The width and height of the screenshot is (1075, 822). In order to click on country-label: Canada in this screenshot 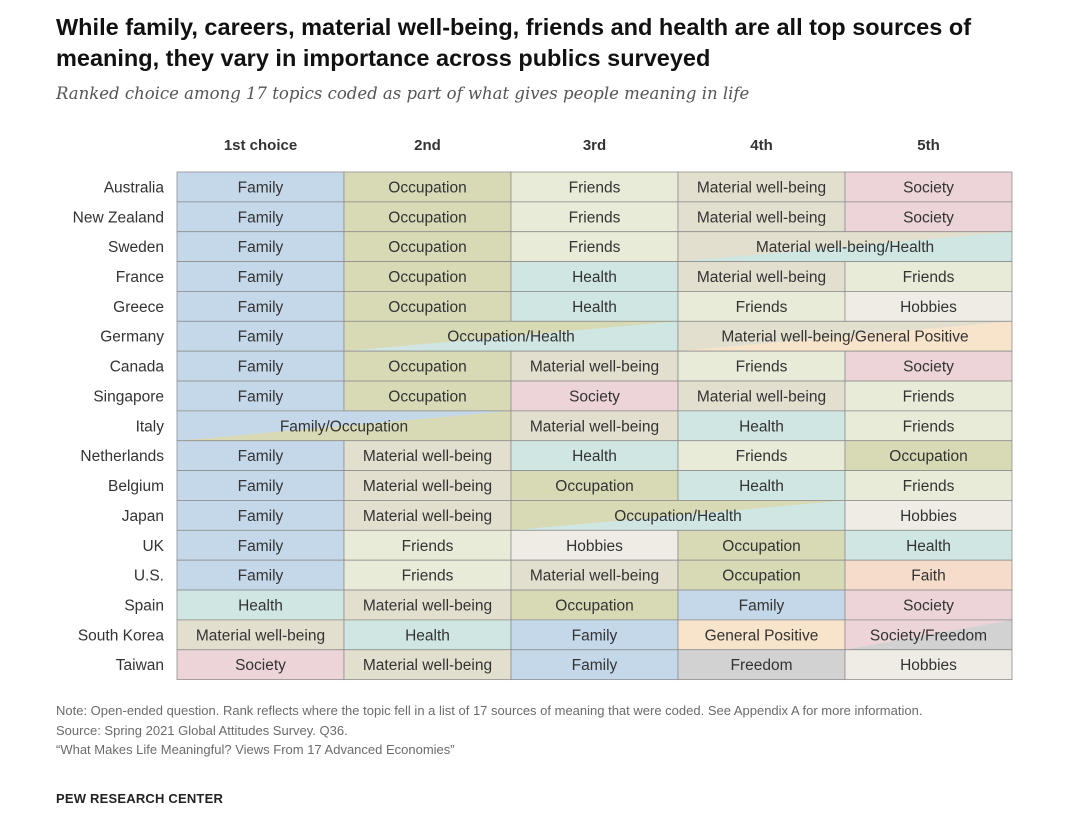, I will do `click(137, 367)`.